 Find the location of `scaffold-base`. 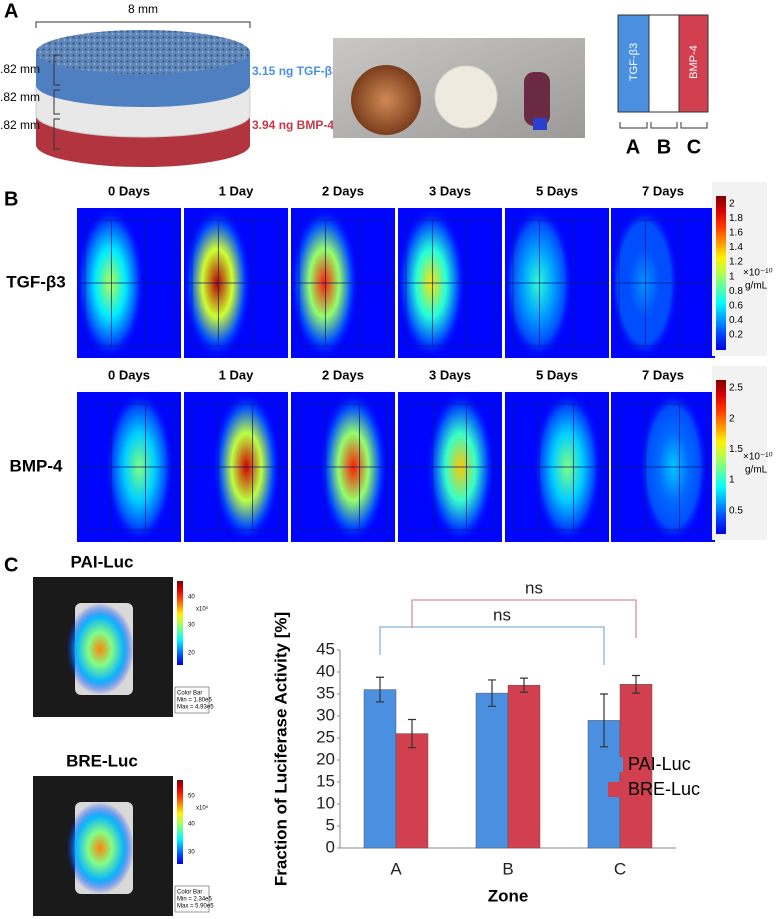

scaffold-base is located at coordinates (540, 124).